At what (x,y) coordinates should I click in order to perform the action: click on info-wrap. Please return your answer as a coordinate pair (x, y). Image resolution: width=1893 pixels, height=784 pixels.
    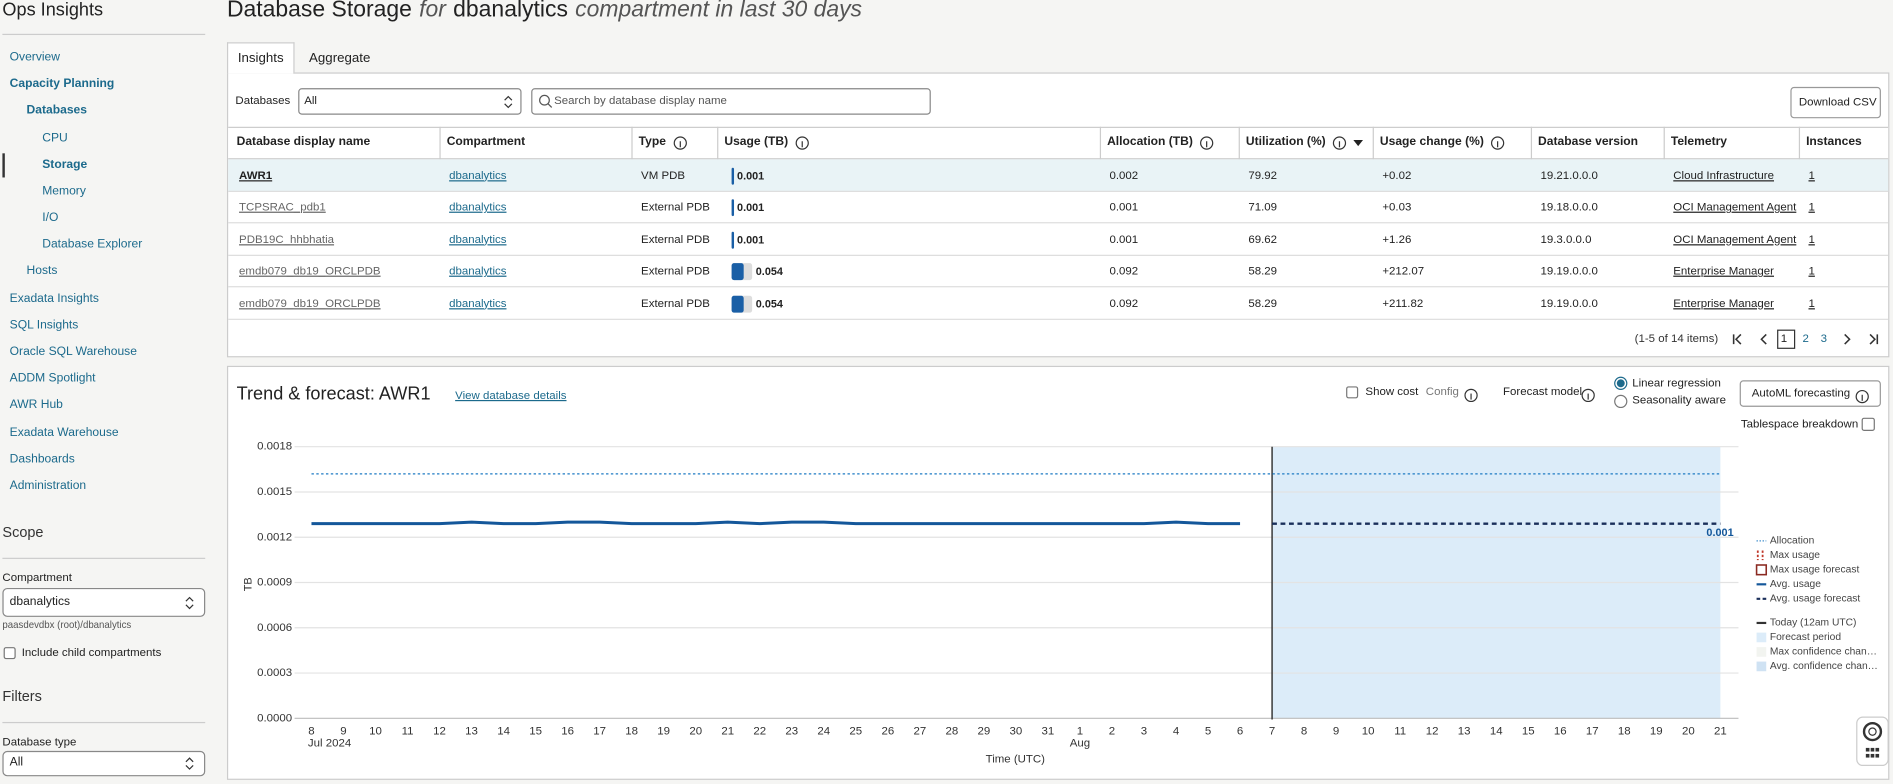
    Looking at the image, I should click on (1588, 394).